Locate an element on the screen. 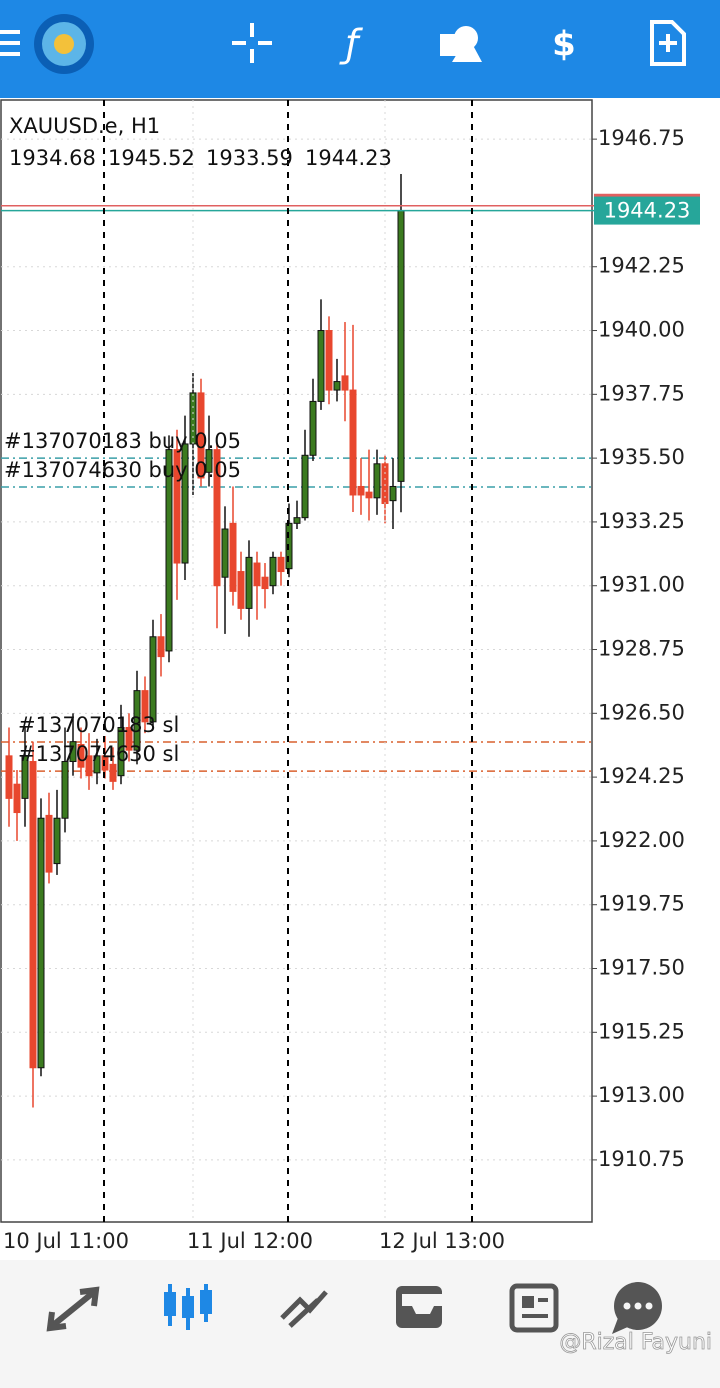 This screenshot has height=1388, width=720. y-tick-label: 1926.50 is located at coordinates (641, 712).